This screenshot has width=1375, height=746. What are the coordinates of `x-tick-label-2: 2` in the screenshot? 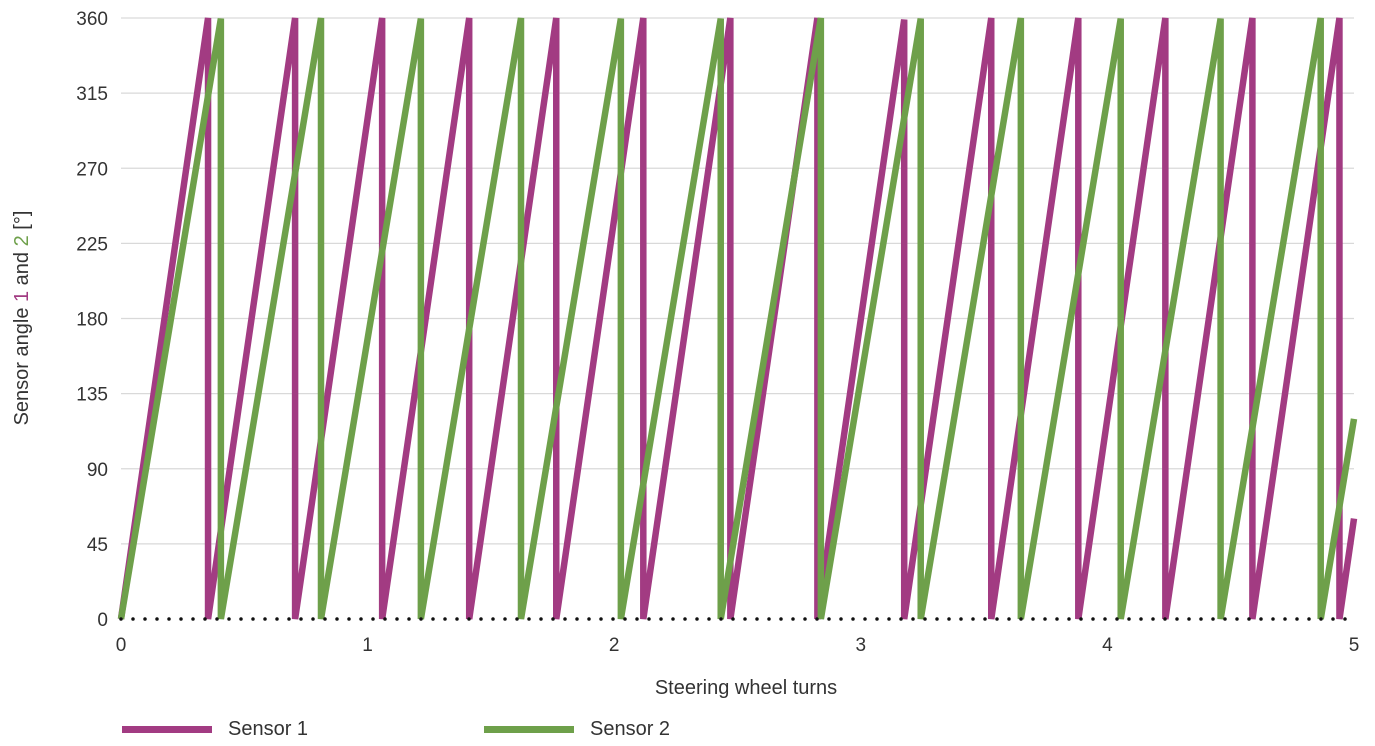 It's located at (614, 645).